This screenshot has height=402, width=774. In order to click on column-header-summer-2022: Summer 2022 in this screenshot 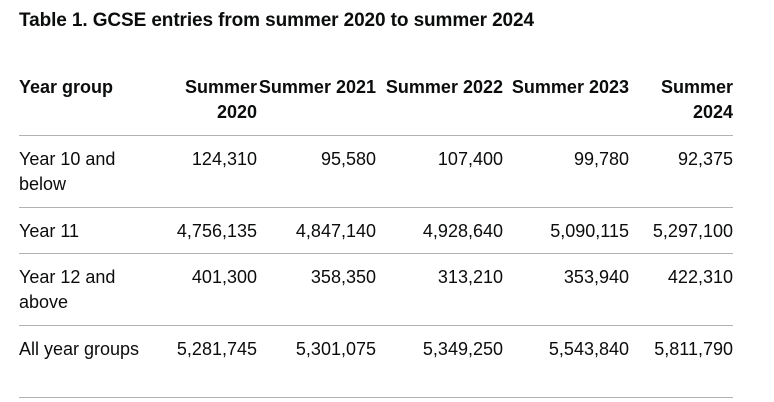, I will do `click(439, 101)`.